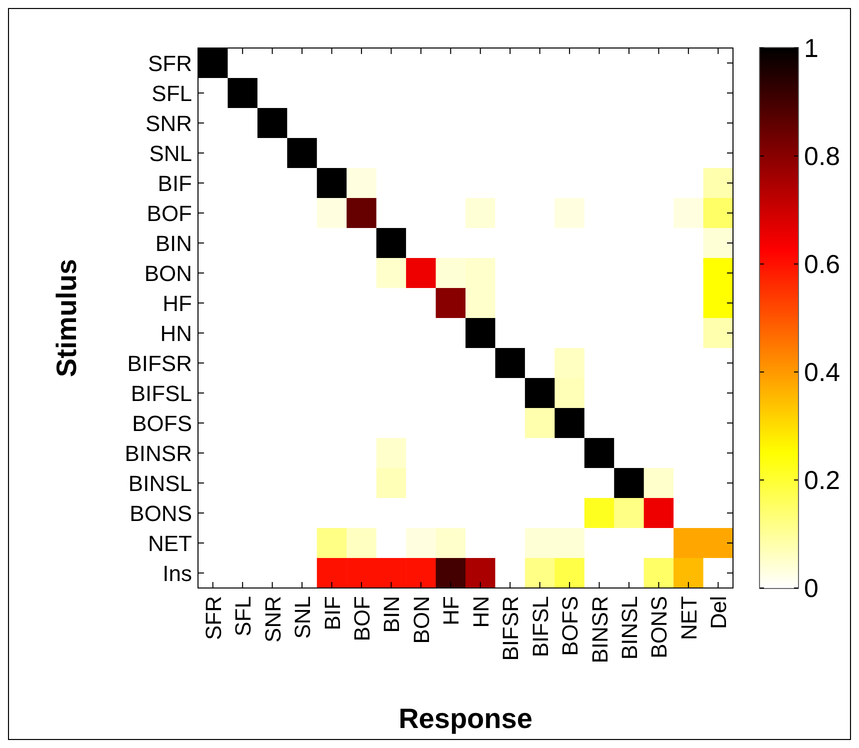  Describe the element at coordinates (303, 617) in the screenshot. I see `x-tick-label: SNL` at that location.